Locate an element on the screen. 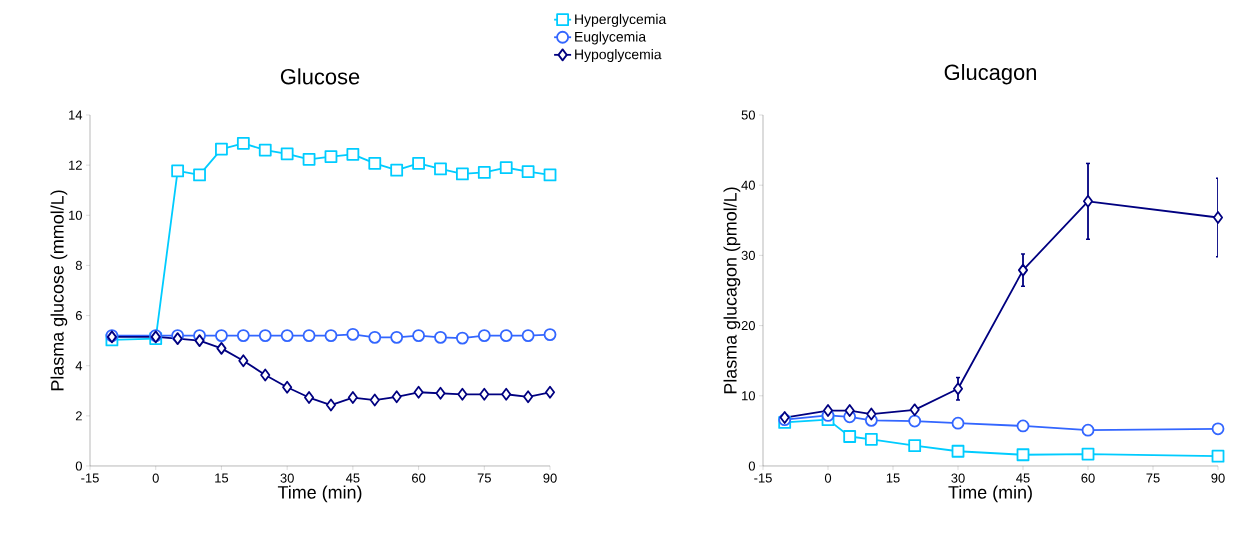 The width and height of the screenshot is (1241, 548). y-tick-label: 14 is located at coordinates (76, 115).